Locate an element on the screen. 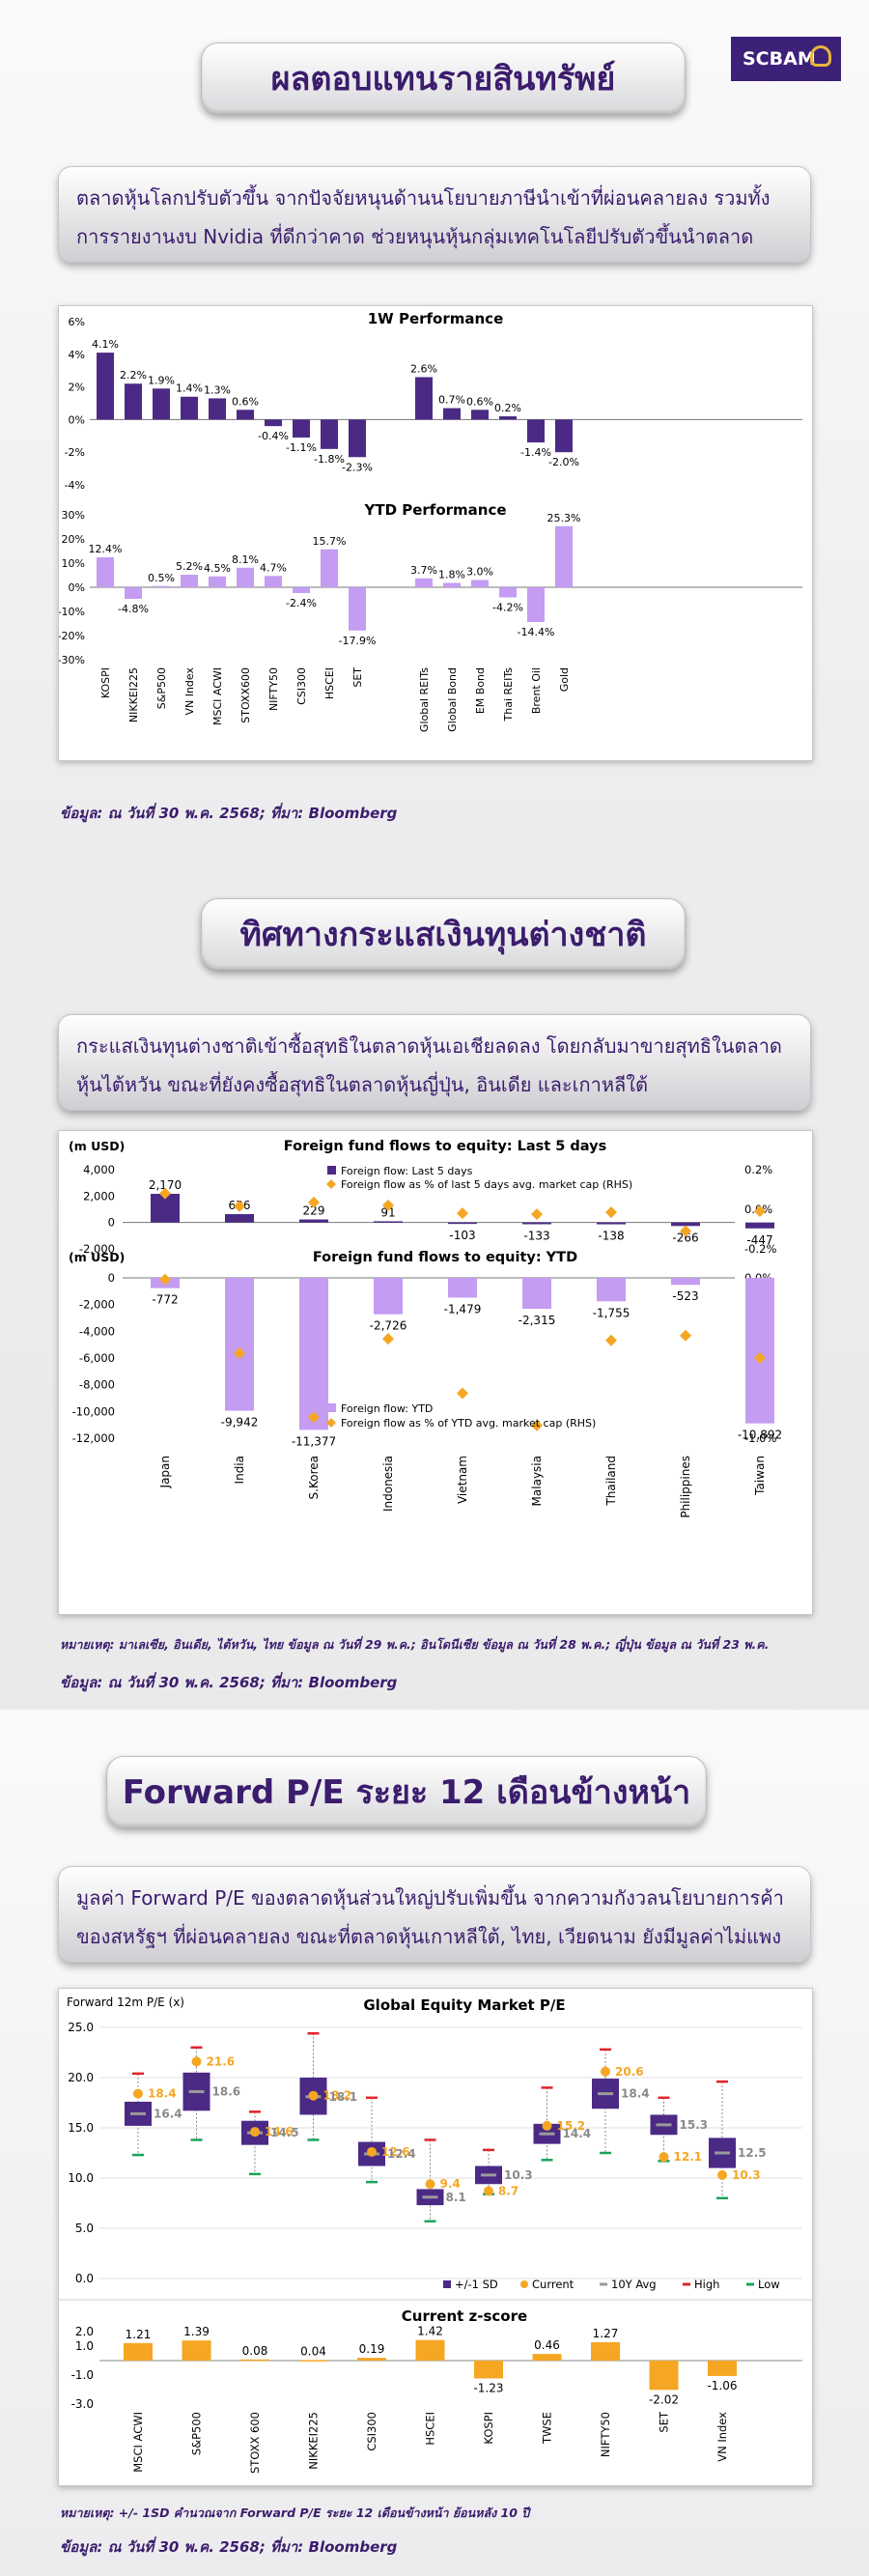 This screenshot has height=2576, width=869. y-tick-label: -30% is located at coordinates (72, 660).